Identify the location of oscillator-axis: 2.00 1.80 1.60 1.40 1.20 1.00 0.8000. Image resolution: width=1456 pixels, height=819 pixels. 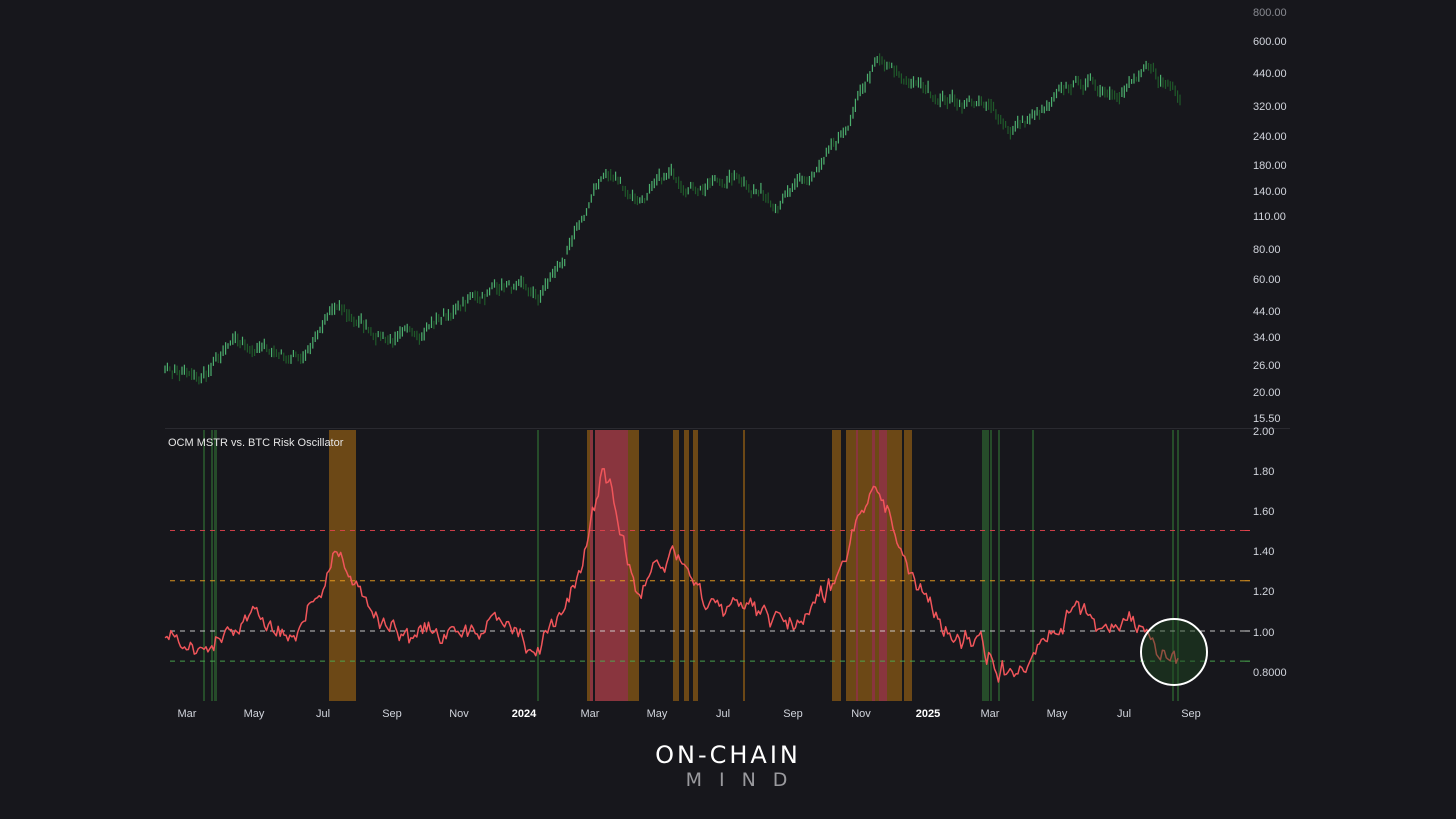
(1270, 552).